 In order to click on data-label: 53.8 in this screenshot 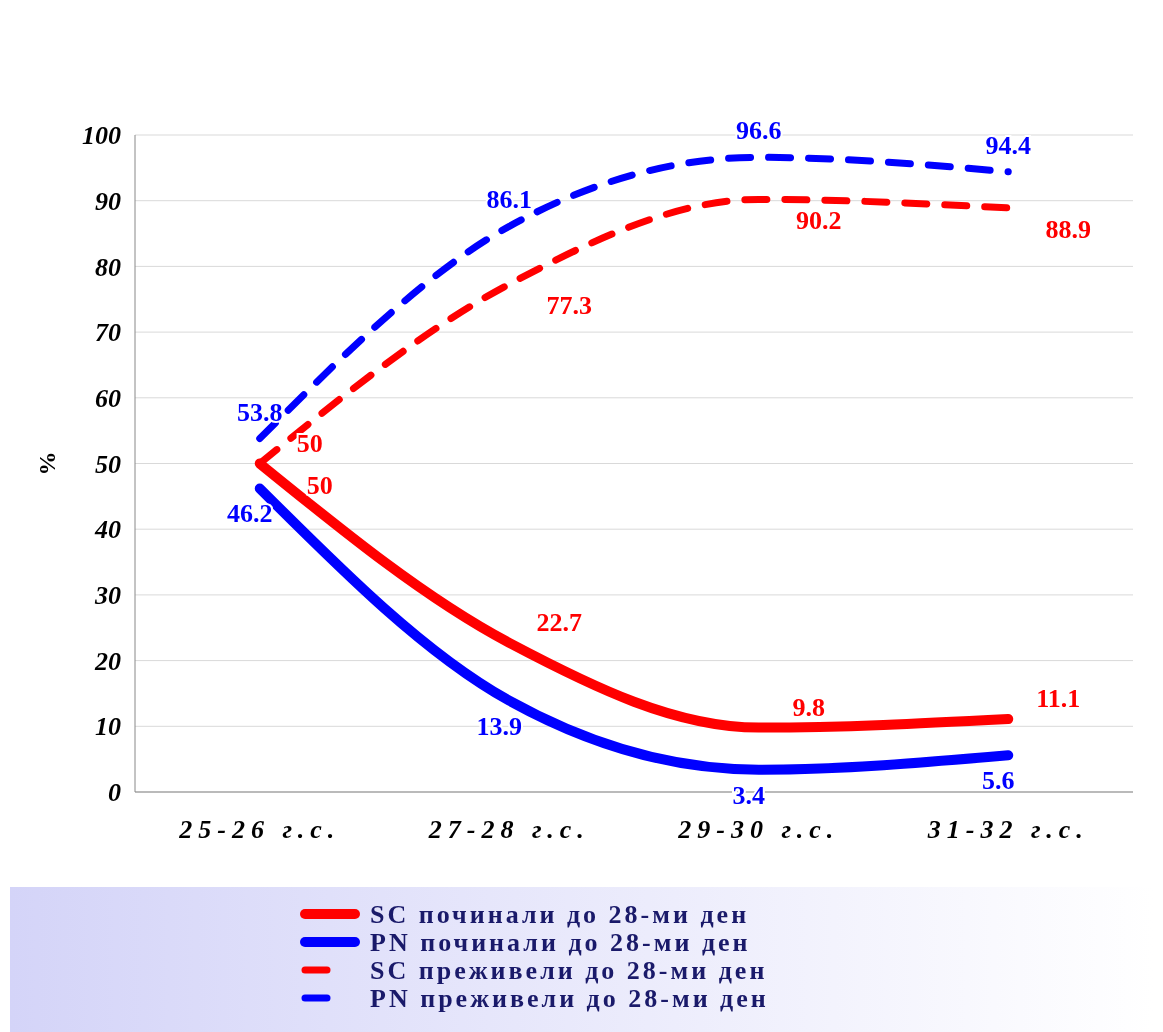, I will do `click(260, 412)`.